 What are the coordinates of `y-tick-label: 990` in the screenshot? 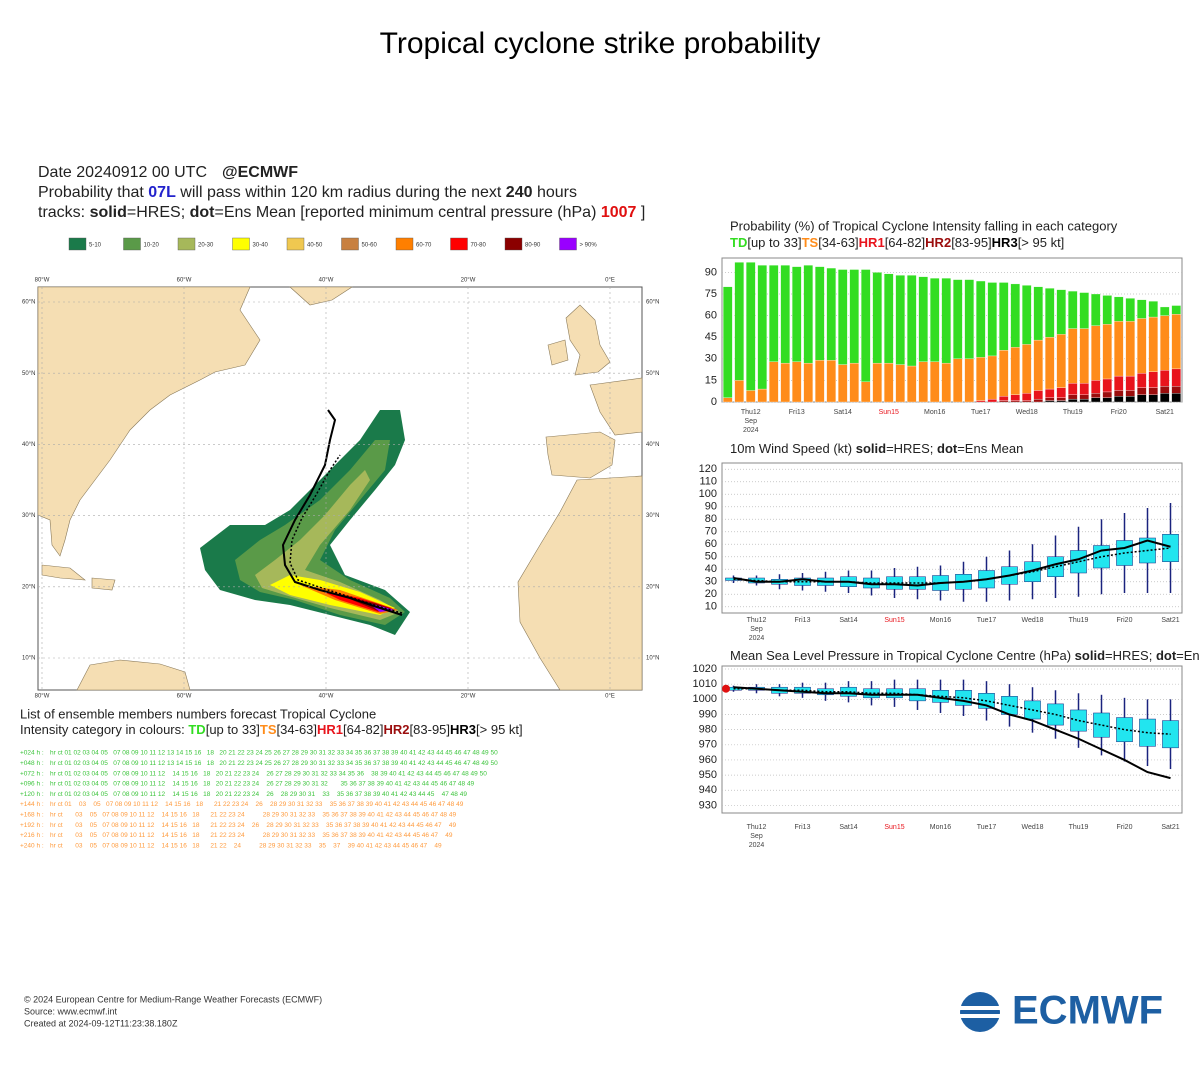 It's located at (708, 714).